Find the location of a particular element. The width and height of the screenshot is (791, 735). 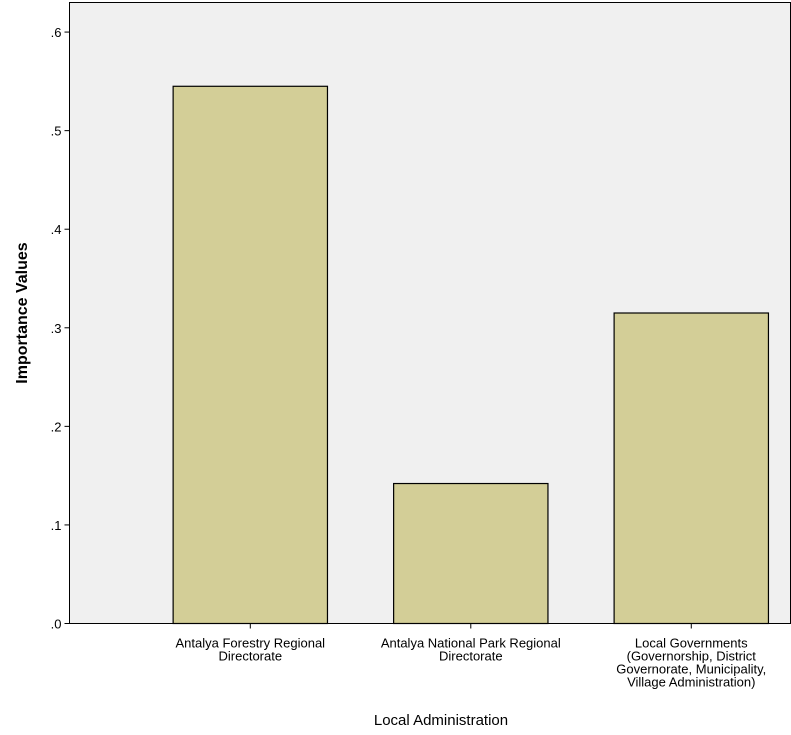

x-tick-label: Antalya Forestry Regional Directorate is located at coordinates (251, 650).